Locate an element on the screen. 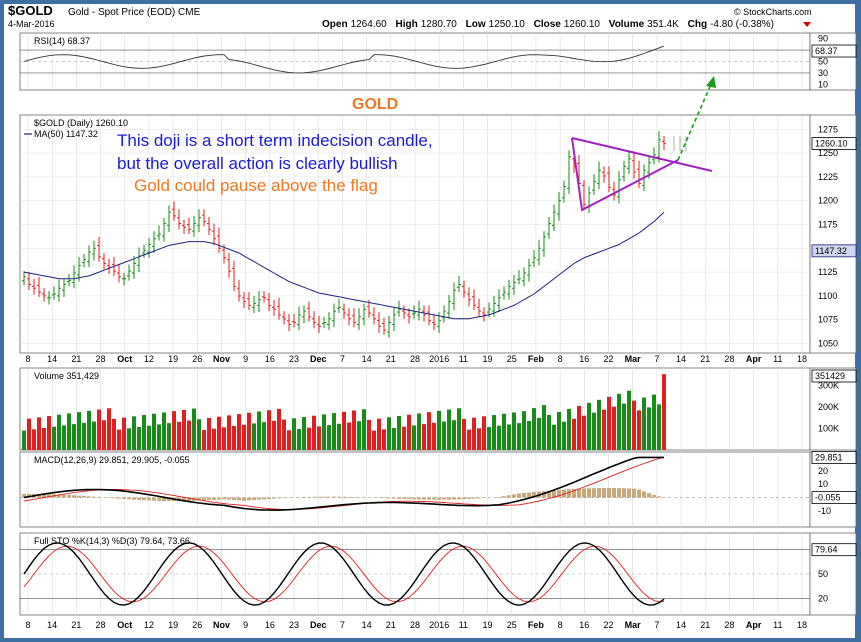  sto-y-tick-0: 20 is located at coordinates (823, 599).